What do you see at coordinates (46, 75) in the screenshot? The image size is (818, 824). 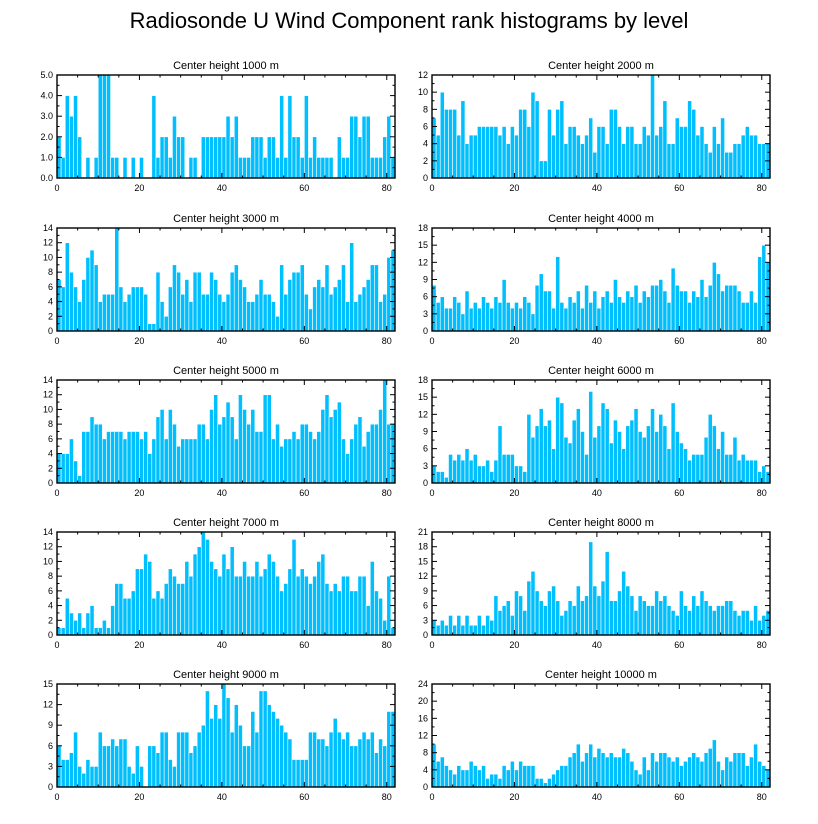 I see `y-tick-label: 5.0` at bounding box center [46, 75].